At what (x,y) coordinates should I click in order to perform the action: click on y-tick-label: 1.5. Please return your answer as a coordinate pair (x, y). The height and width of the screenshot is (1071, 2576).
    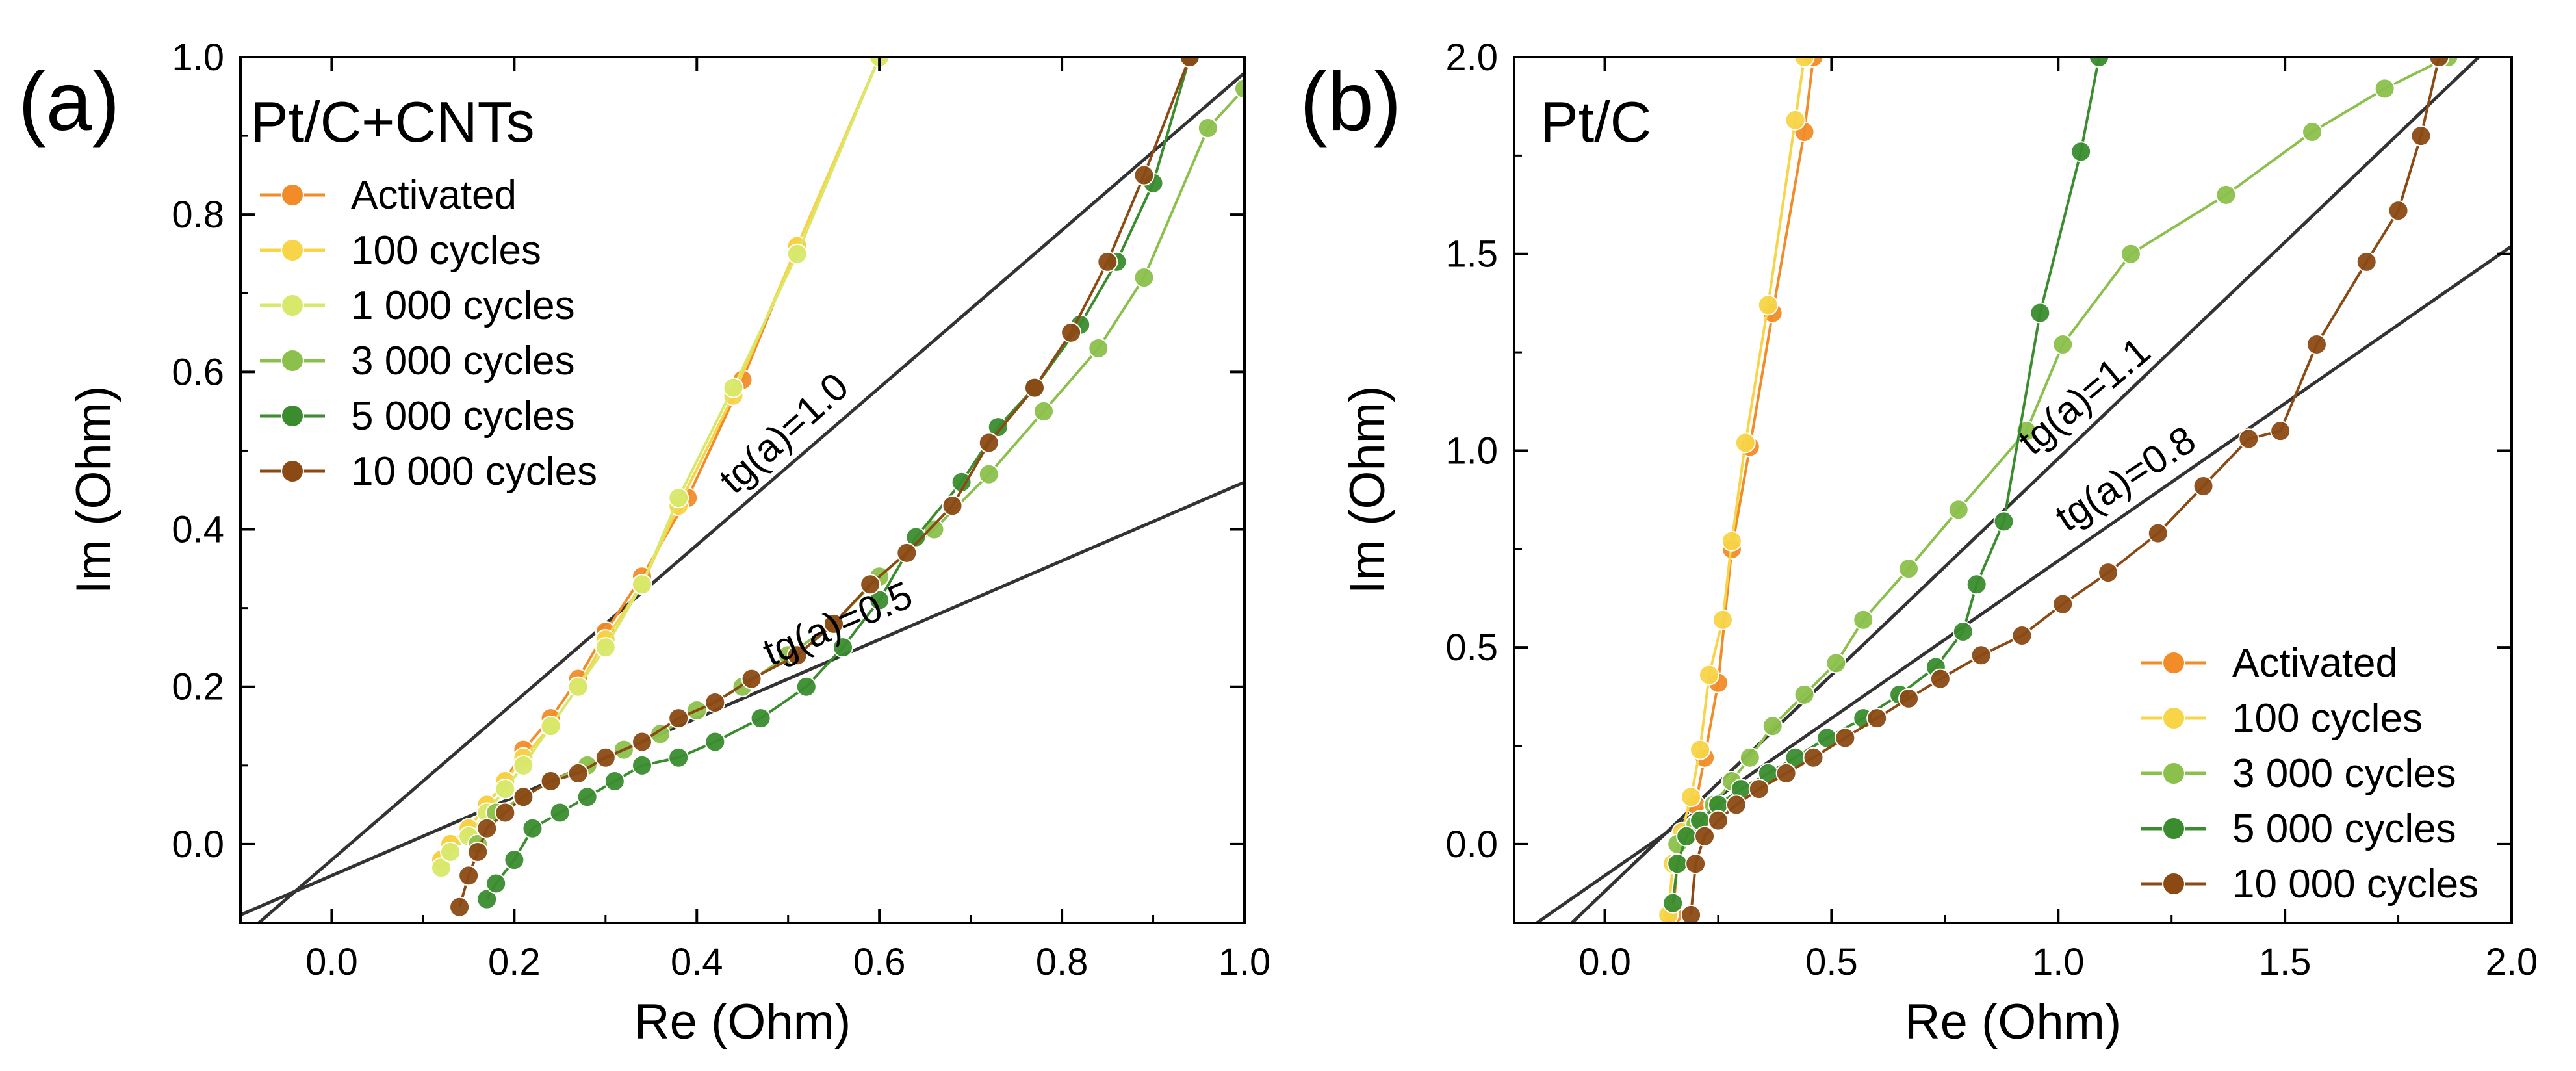
    Looking at the image, I should click on (1472, 254).